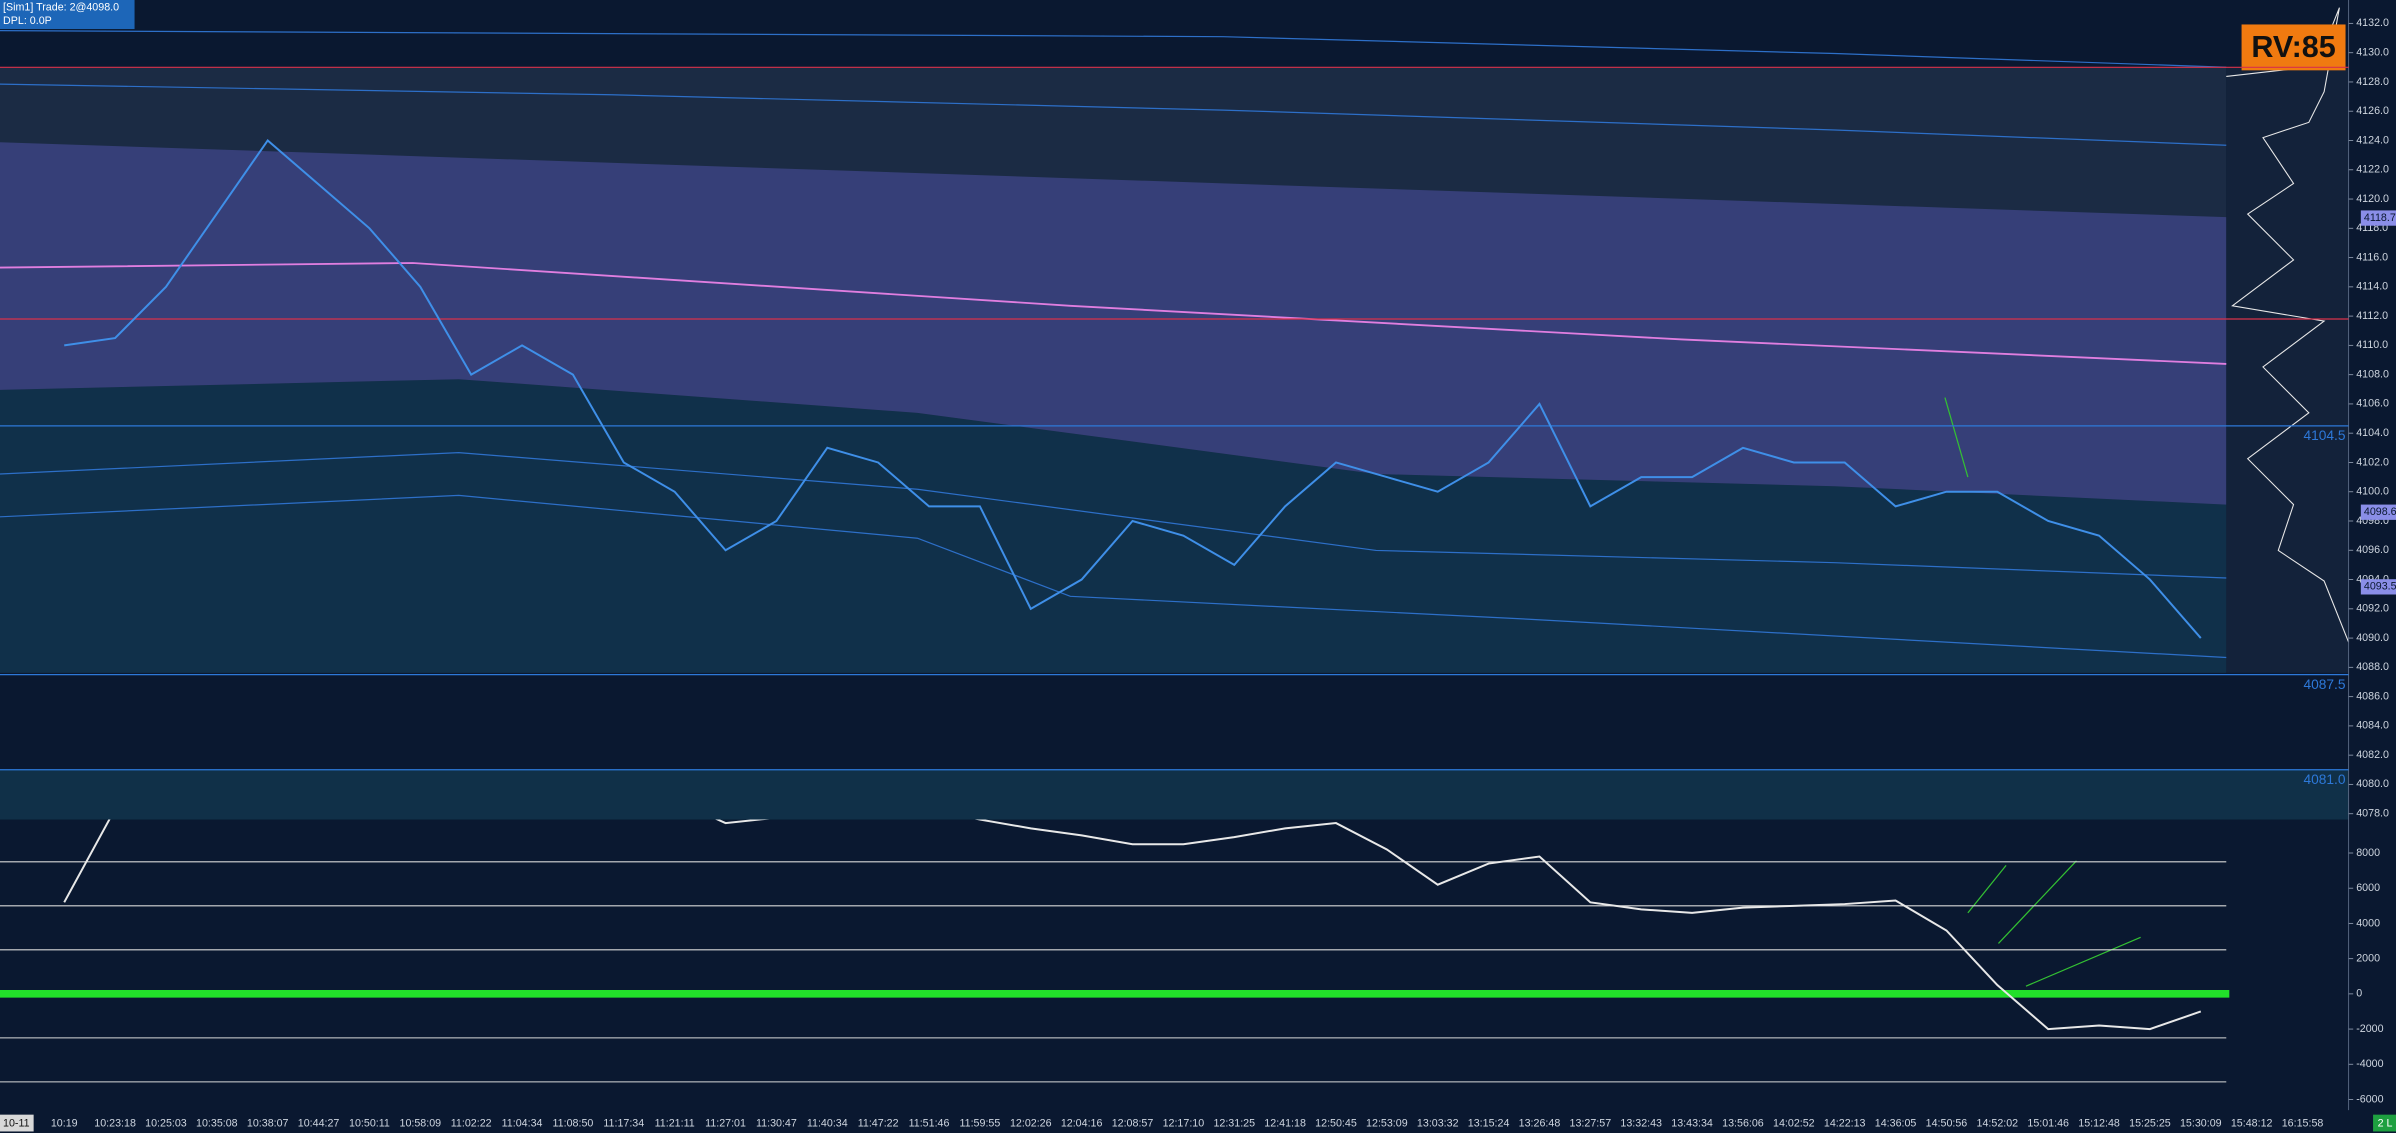  What do you see at coordinates (2369, 1029) in the screenshot?
I see `y-tick-label: -2000` at bounding box center [2369, 1029].